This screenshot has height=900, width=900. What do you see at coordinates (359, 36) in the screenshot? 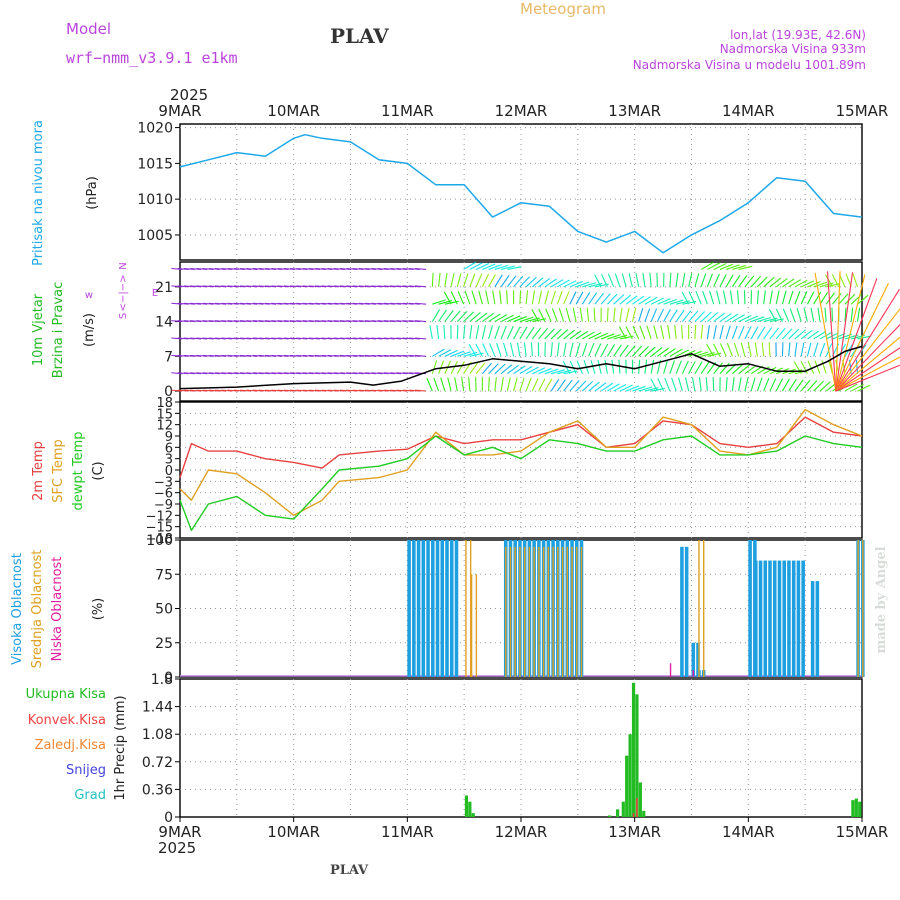
I see `station-title: PLAV` at bounding box center [359, 36].